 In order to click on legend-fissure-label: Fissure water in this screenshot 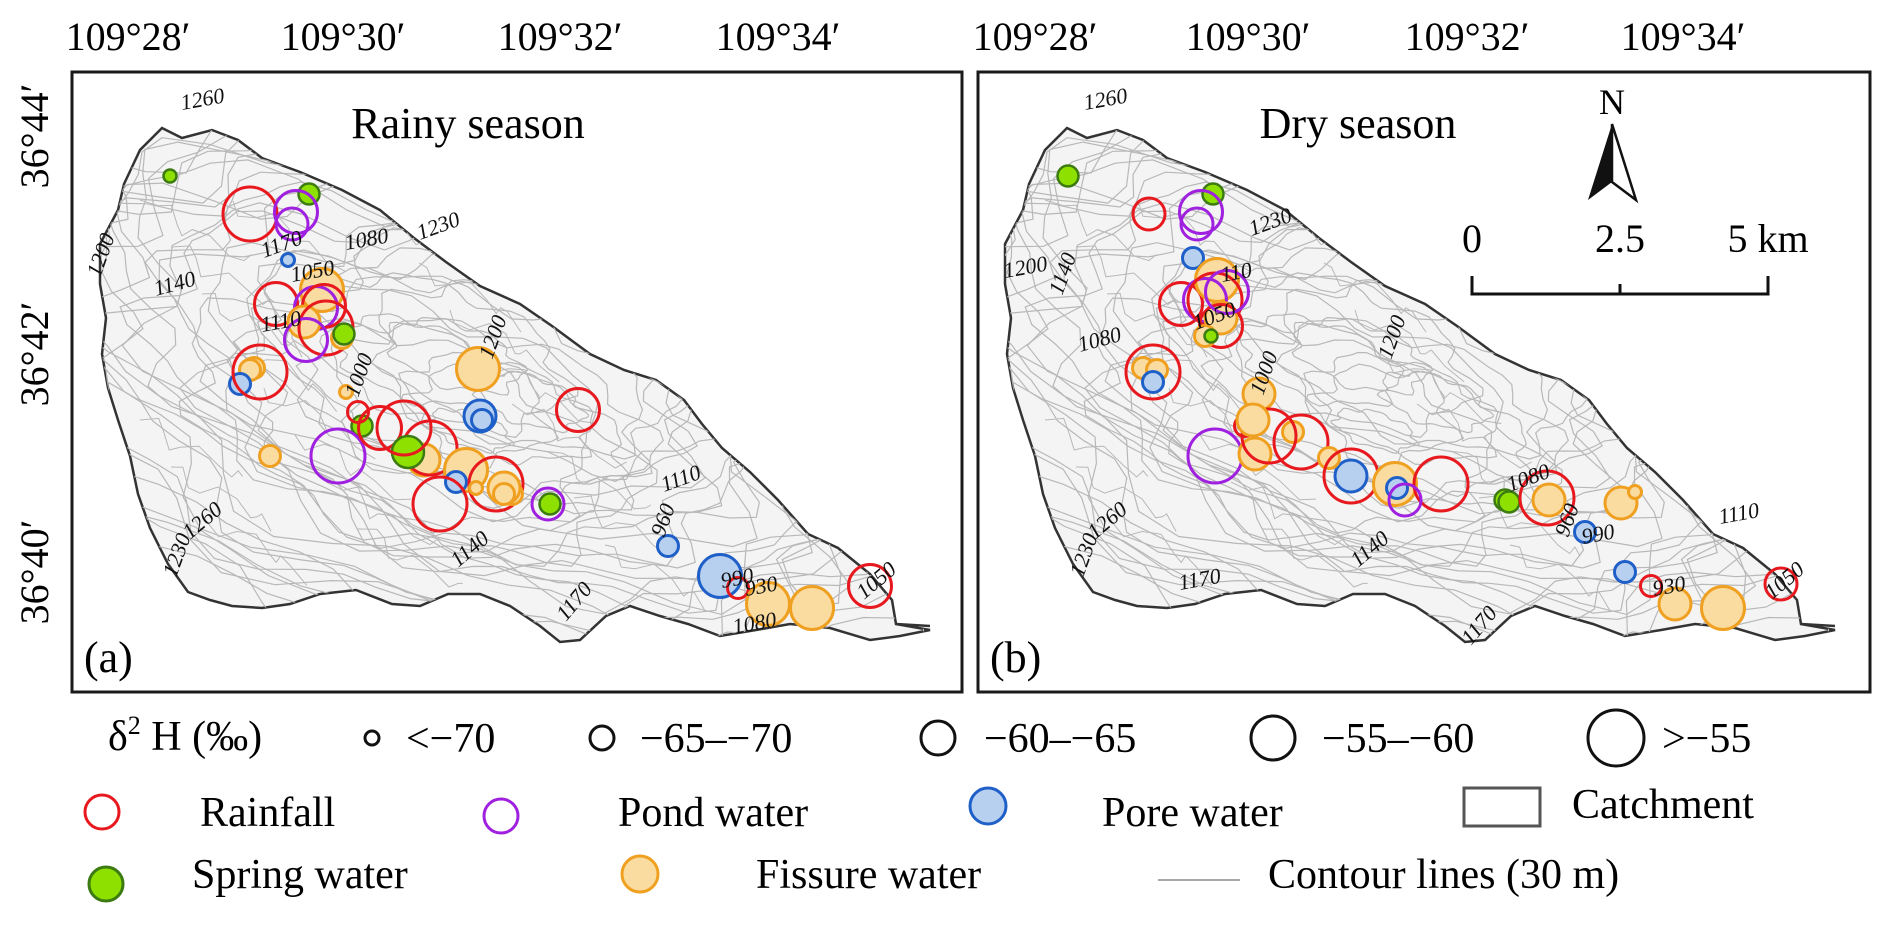, I will do `click(868, 875)`.